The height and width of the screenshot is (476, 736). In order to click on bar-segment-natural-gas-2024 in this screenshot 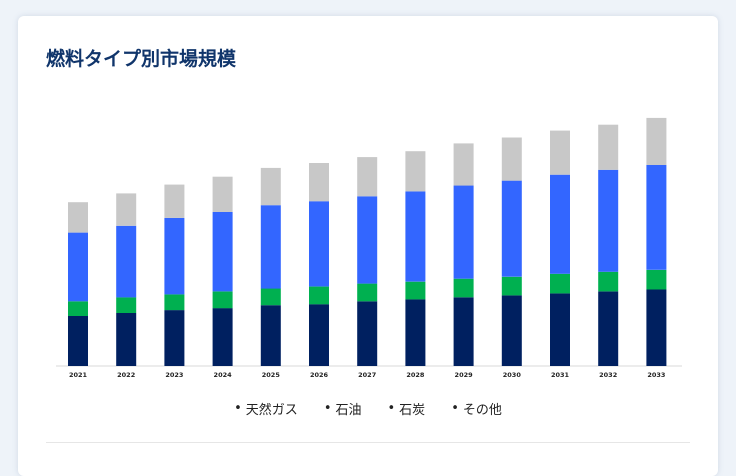, I will do `click(222, 337)`.